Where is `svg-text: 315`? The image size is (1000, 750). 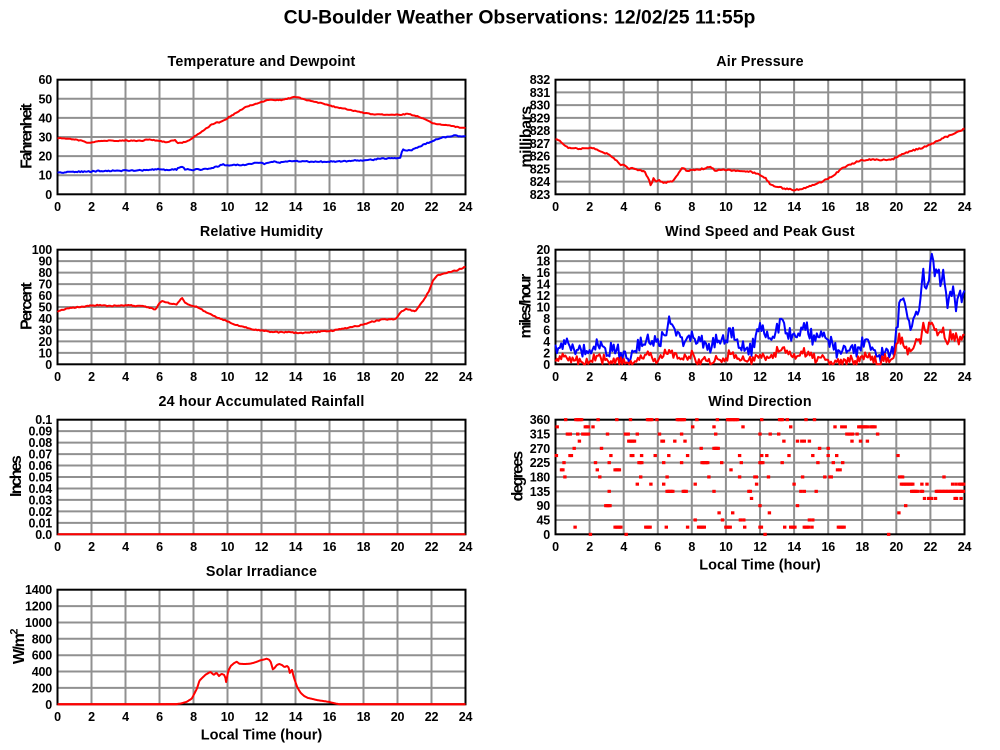
svg-text: 315 is located at coordinates (540, 435).